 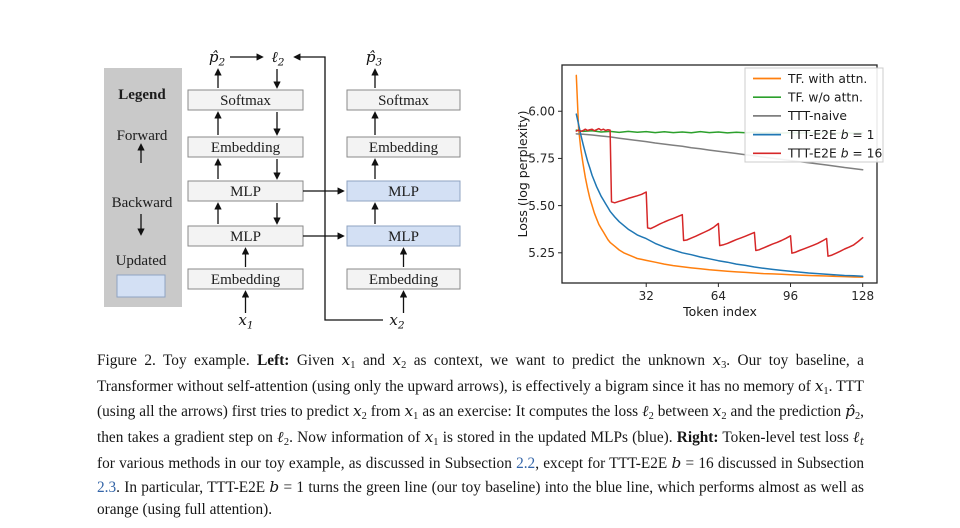 I want to click on caption-text: from, so click(x=385, y=412).